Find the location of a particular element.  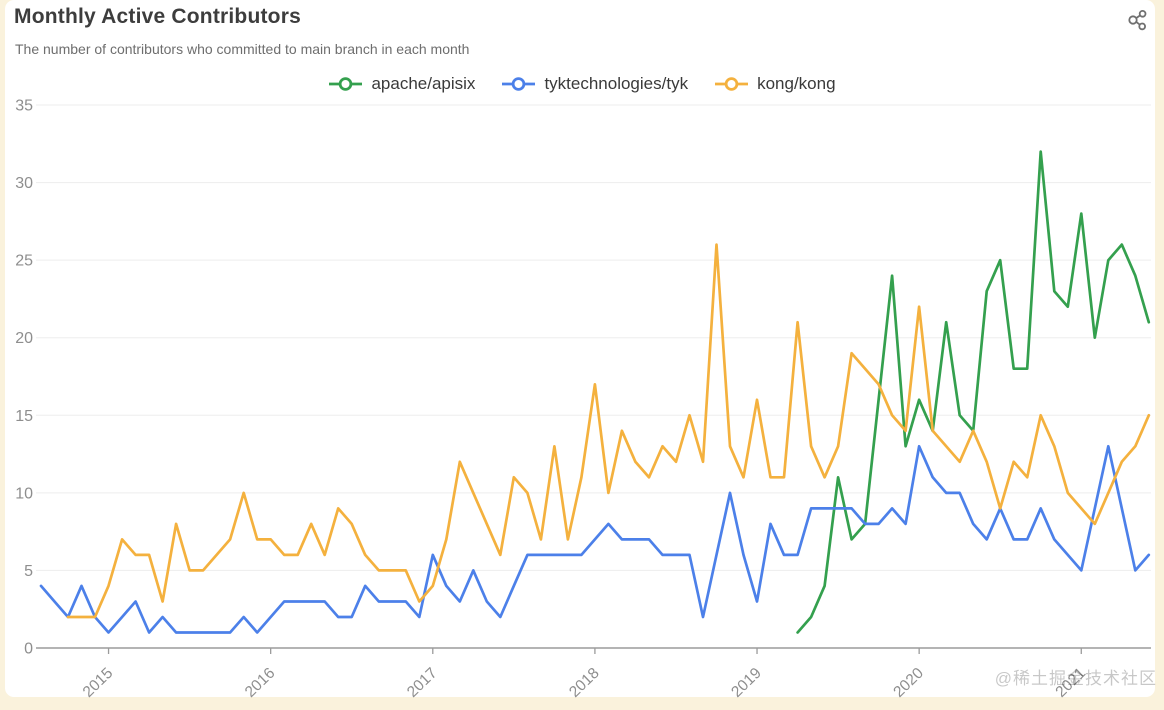

share-icon is located at coordinates (1137, 20).